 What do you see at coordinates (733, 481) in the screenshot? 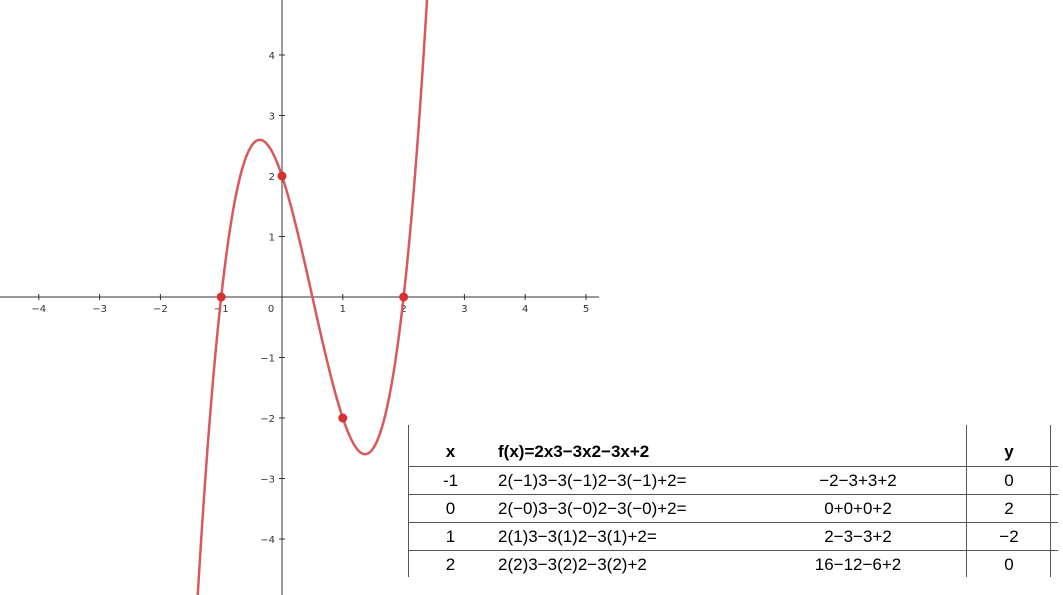
I see `table-row: -1 2(−1)3−3(−1)2−3(−1)+2= −2−3+3+2 0` at bounding box center [733, 481].